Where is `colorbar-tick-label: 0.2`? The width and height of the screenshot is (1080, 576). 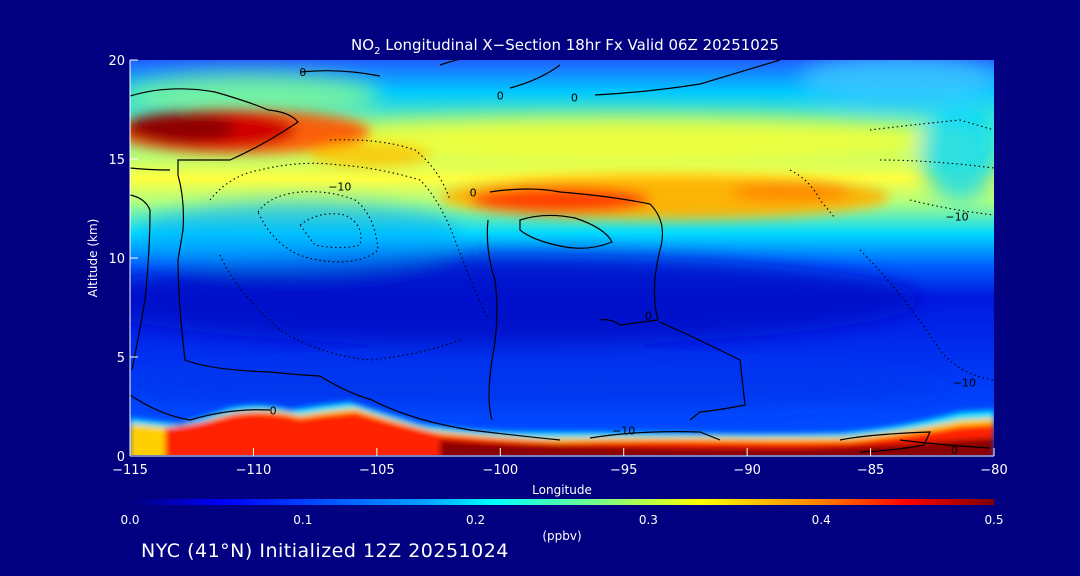 colorbar-tick-label: 0.2 is located at coordinates (475, 520).